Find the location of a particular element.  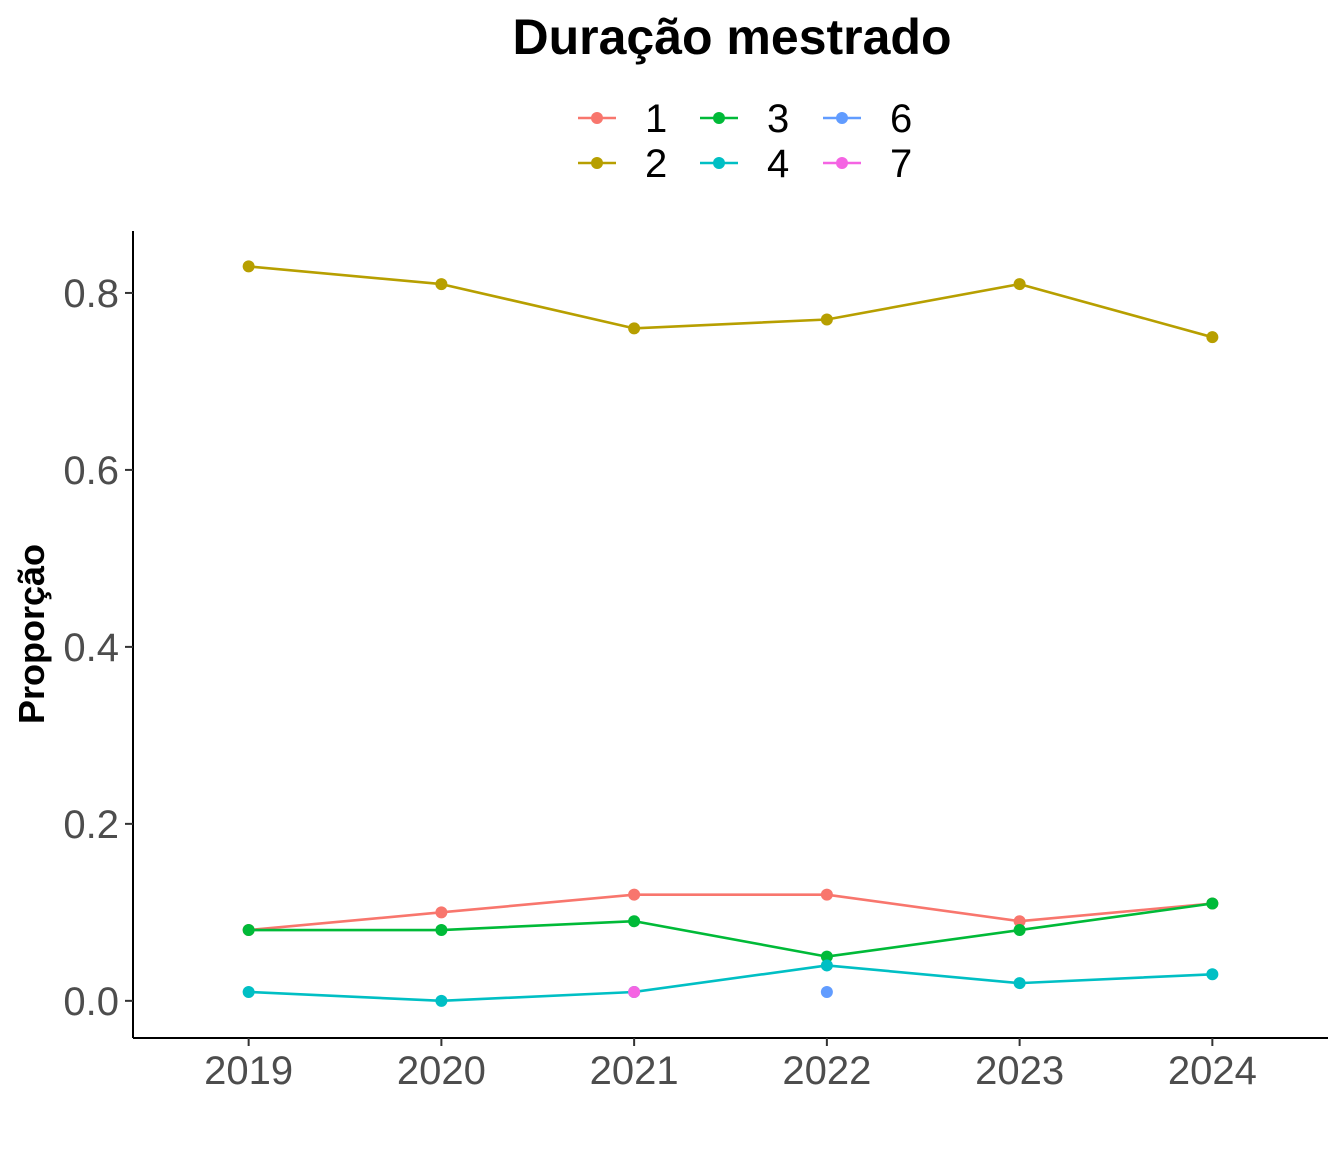

y-tick-label: 0.8 is located at coordinates (91, 294).